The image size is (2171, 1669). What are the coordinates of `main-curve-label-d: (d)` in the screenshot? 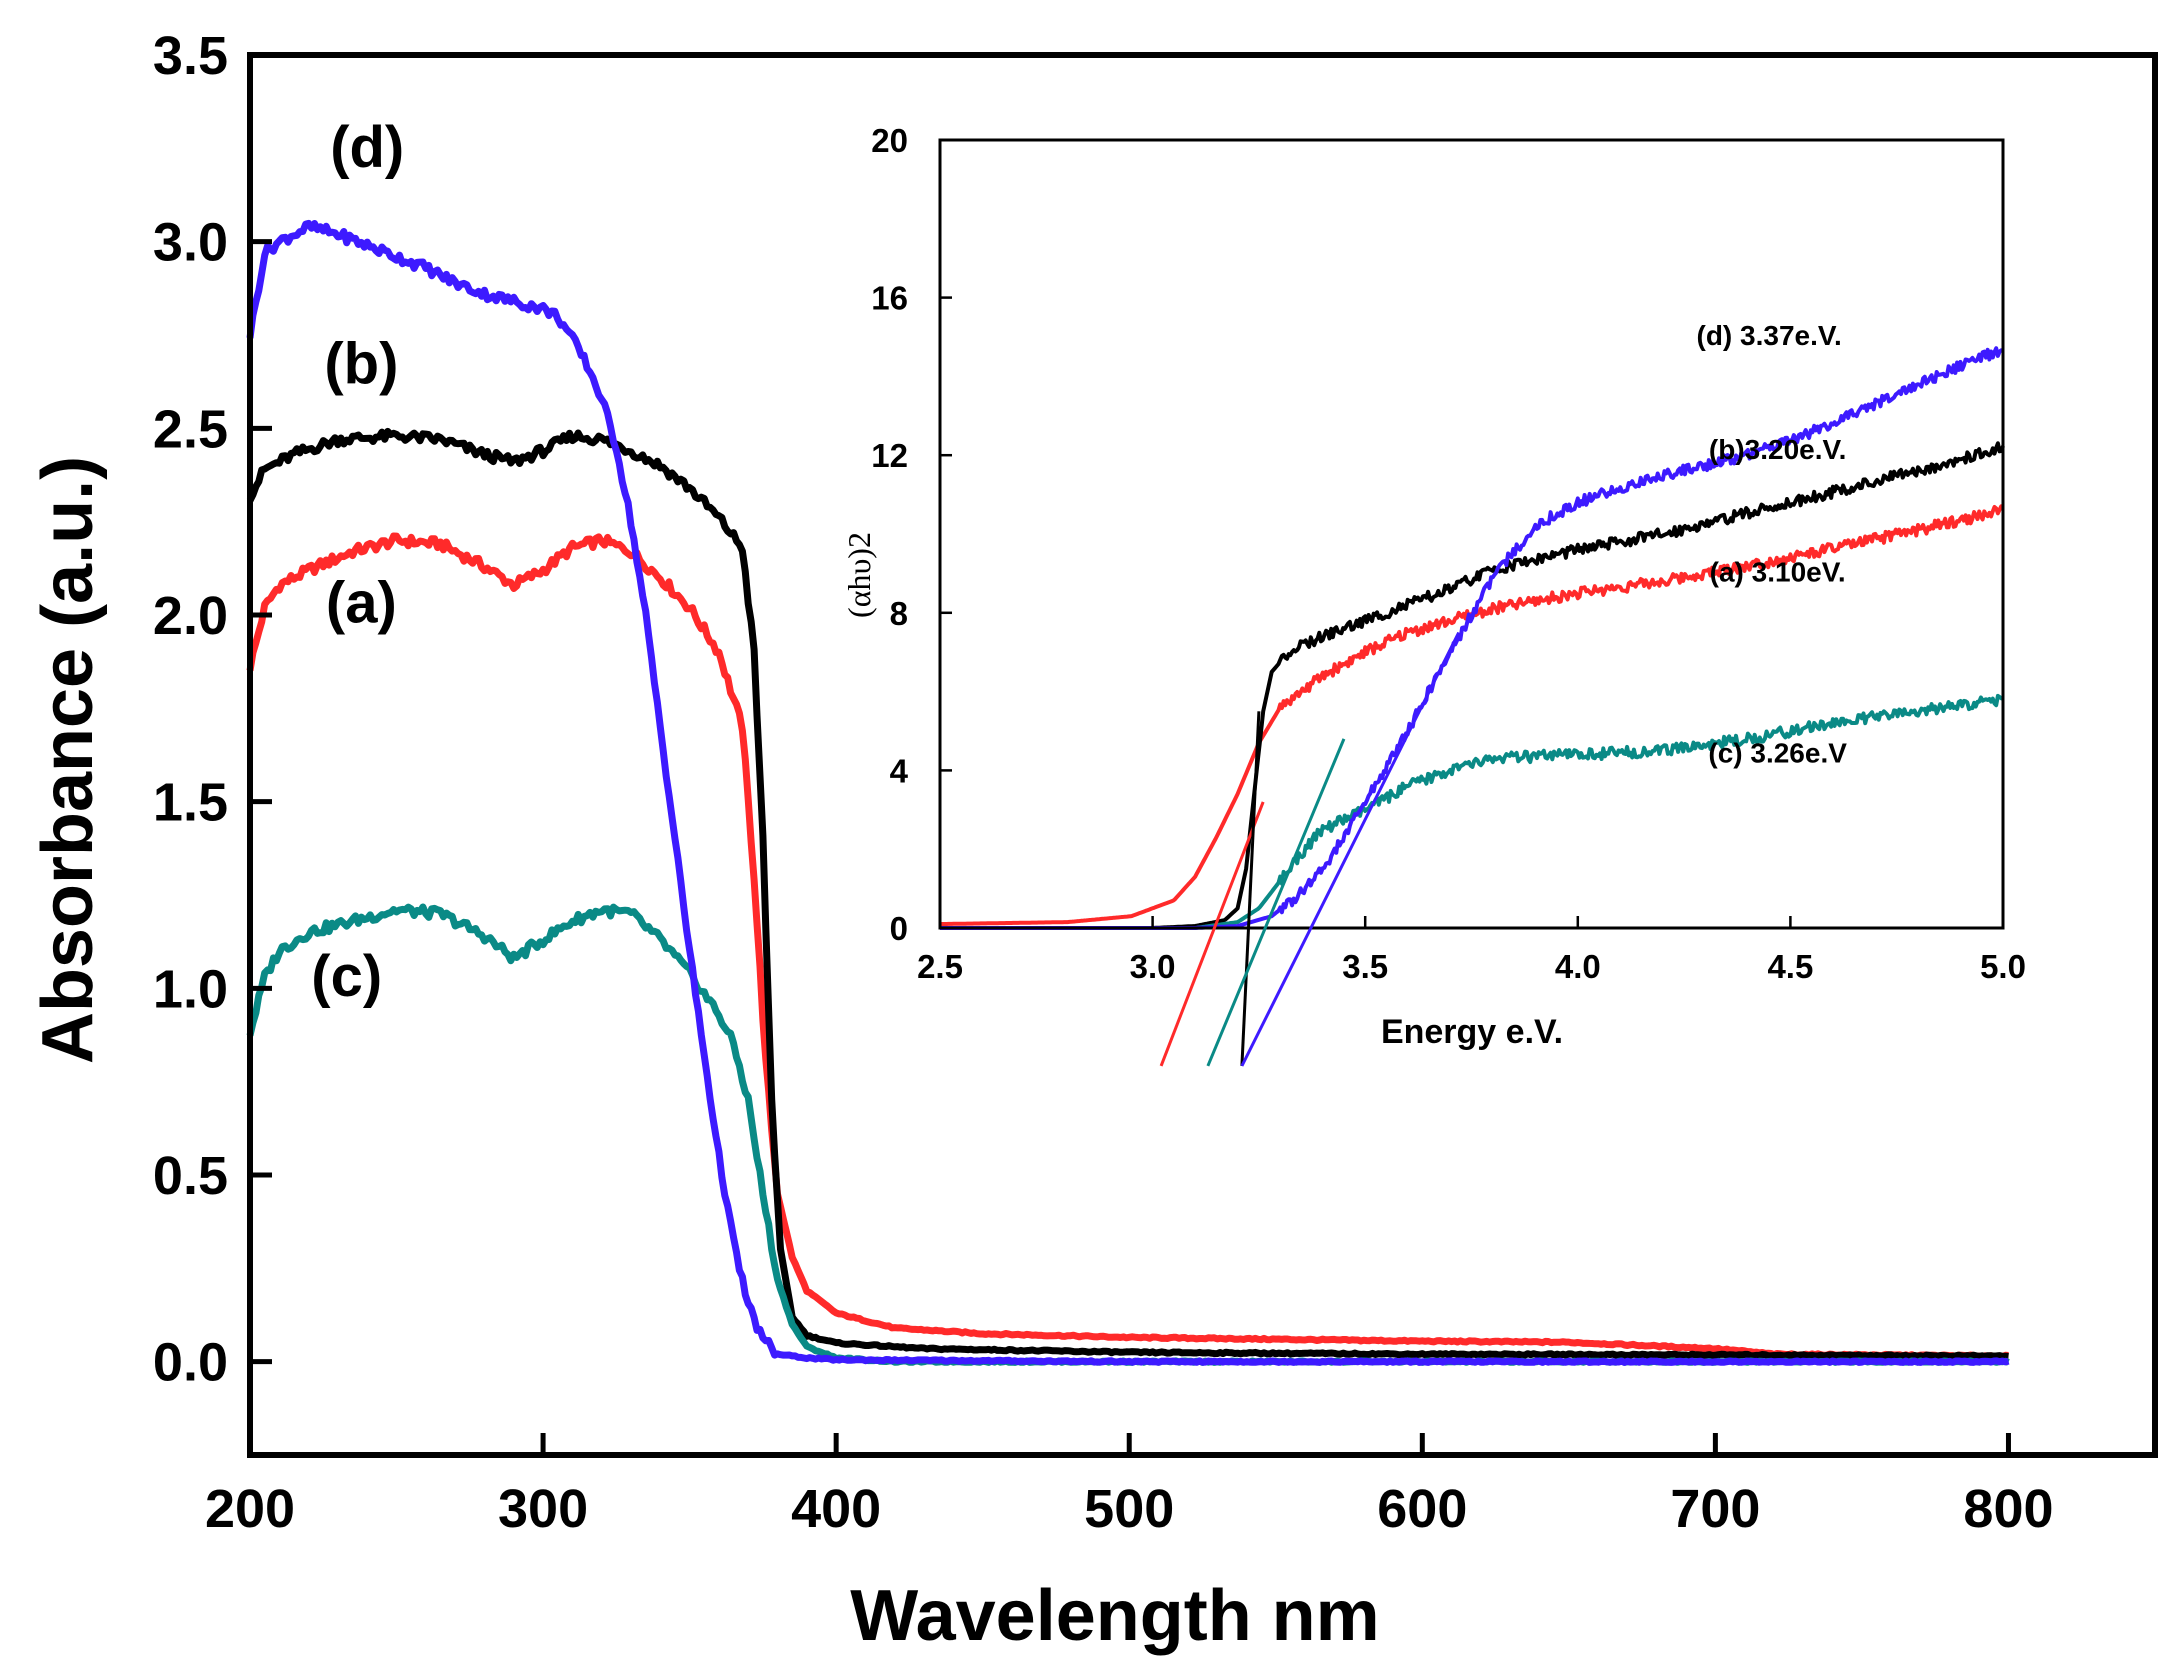 It's located at (367, 147).